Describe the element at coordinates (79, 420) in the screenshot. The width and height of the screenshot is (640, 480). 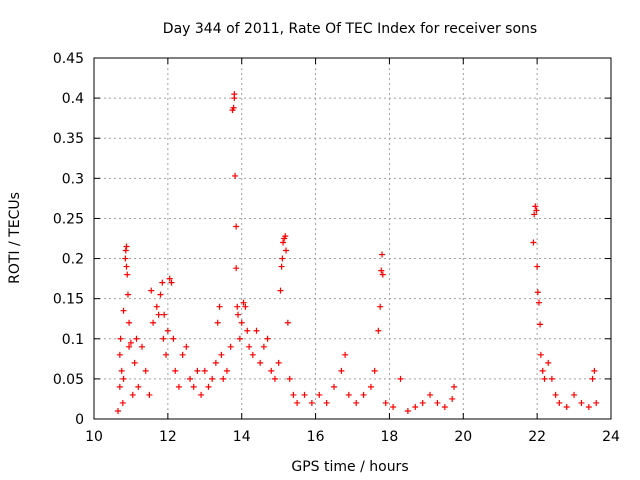
I see `y-tick-label: 0` at that location.